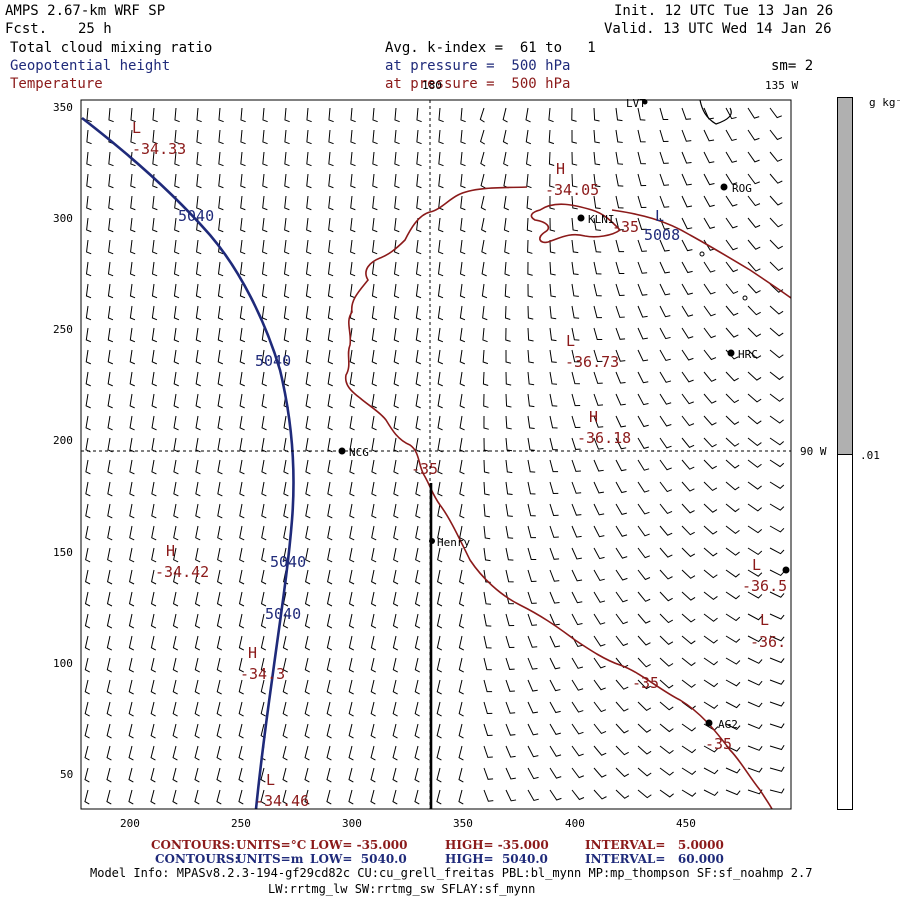 The image size is (900, 900). I want to click on footer-c2-high: HIGH= 5040.0, so click(496, 859).